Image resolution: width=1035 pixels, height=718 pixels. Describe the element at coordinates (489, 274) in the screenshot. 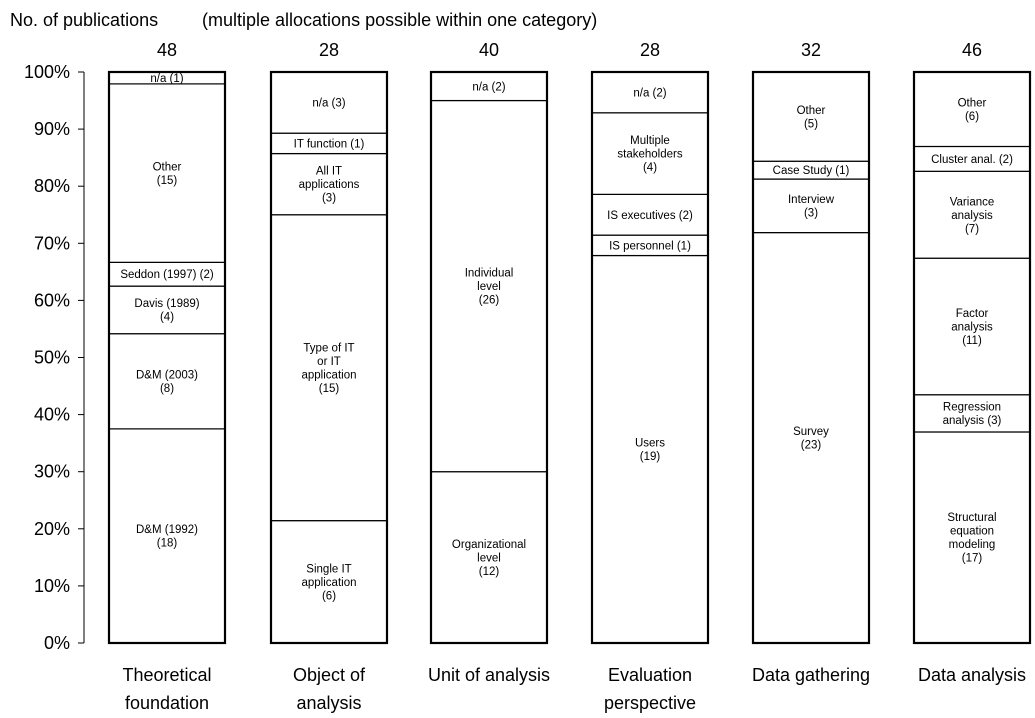

I see `segment-label: Individual` at that location.